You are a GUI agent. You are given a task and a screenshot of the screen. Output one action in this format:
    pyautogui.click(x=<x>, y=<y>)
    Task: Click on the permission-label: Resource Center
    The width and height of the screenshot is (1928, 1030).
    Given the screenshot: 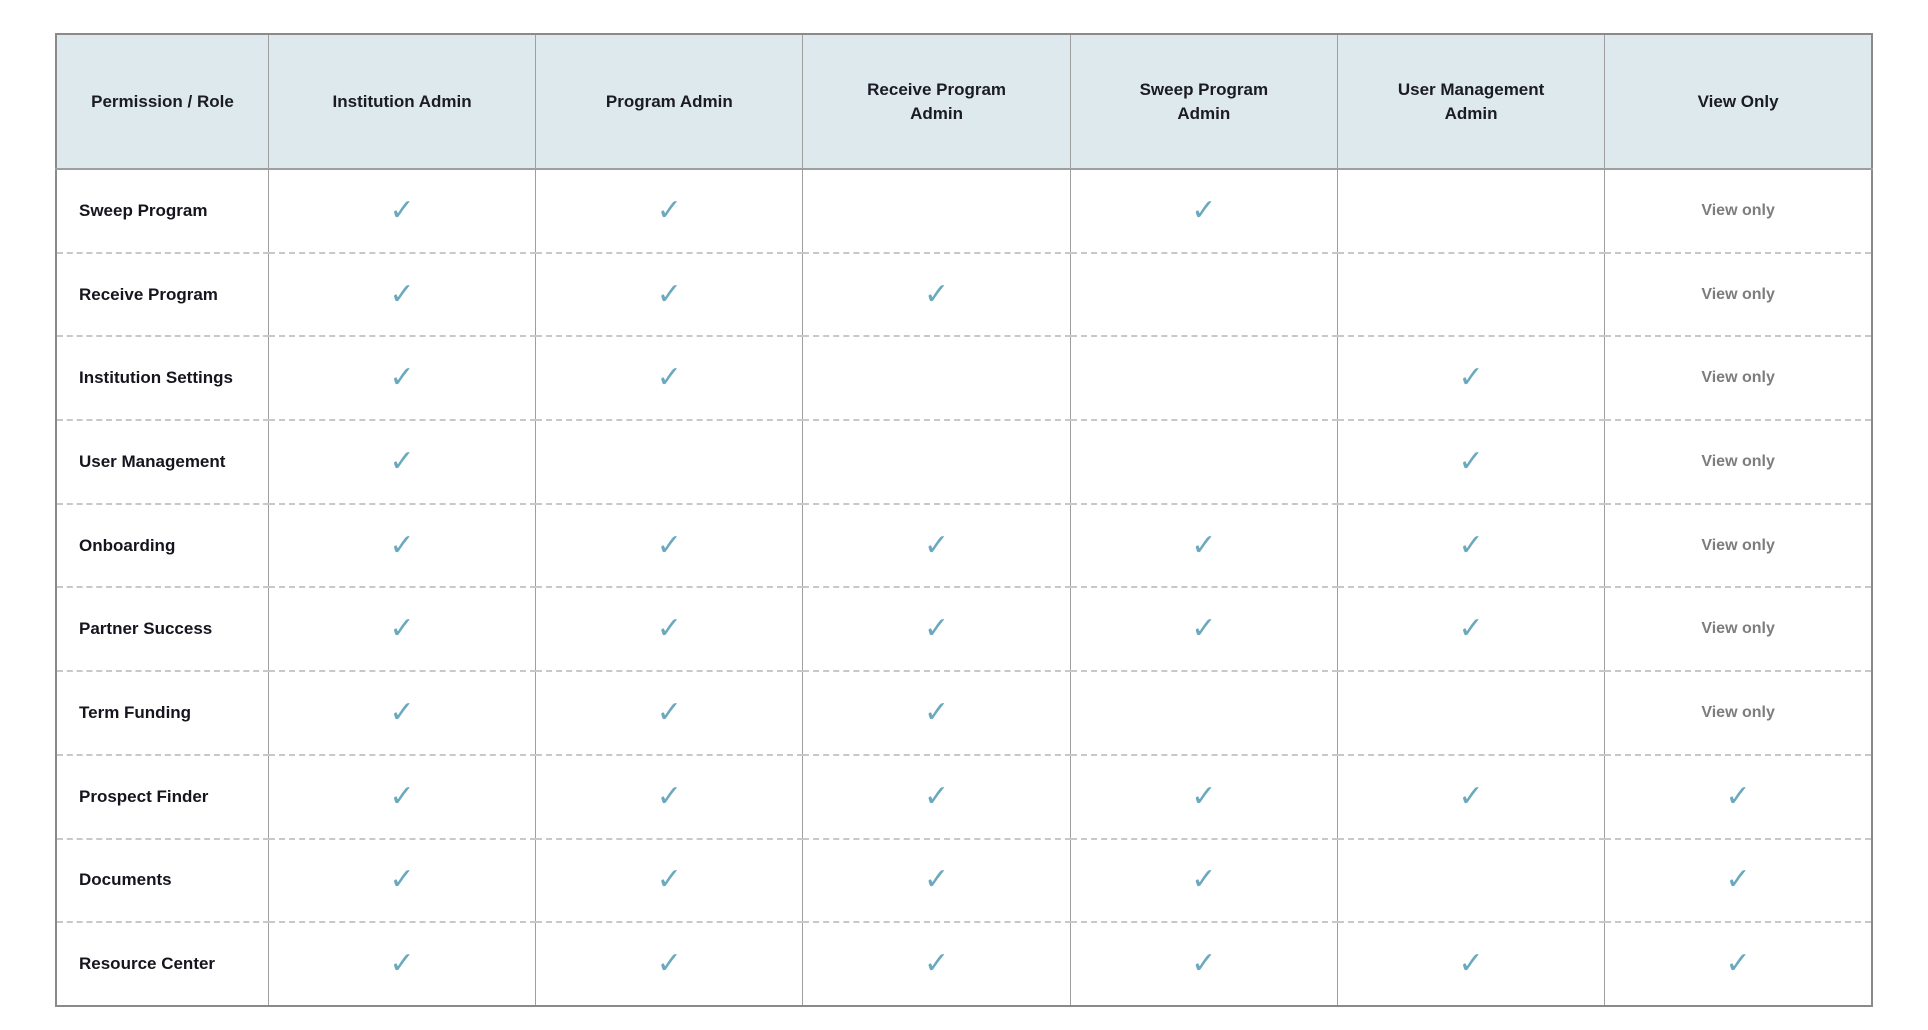 What is the action you would take?
    pyautogui.click(x=162, y=963)
    